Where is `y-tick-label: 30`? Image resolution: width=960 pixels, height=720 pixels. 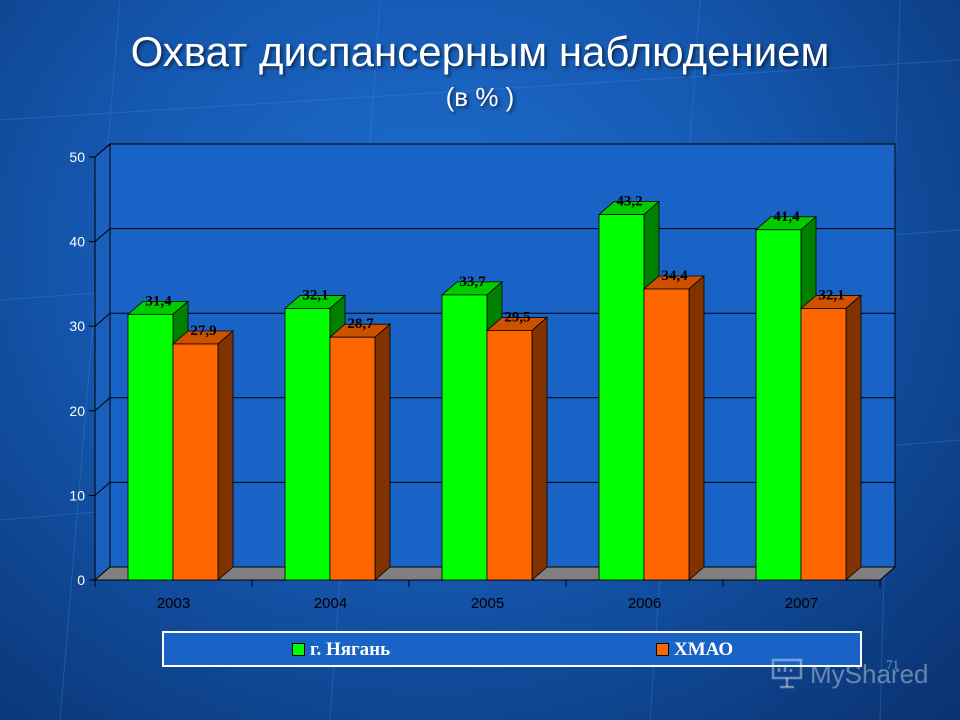 y-tick-label: 30 is located at coordinates (77, 326).